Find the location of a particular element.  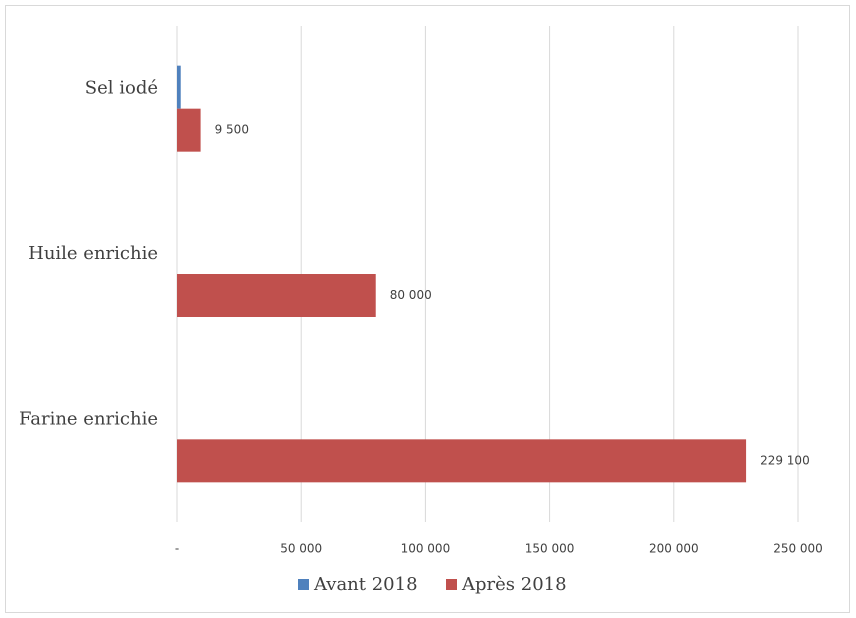

x-tick-label: 200 000 is located at coordinates (674, 549).